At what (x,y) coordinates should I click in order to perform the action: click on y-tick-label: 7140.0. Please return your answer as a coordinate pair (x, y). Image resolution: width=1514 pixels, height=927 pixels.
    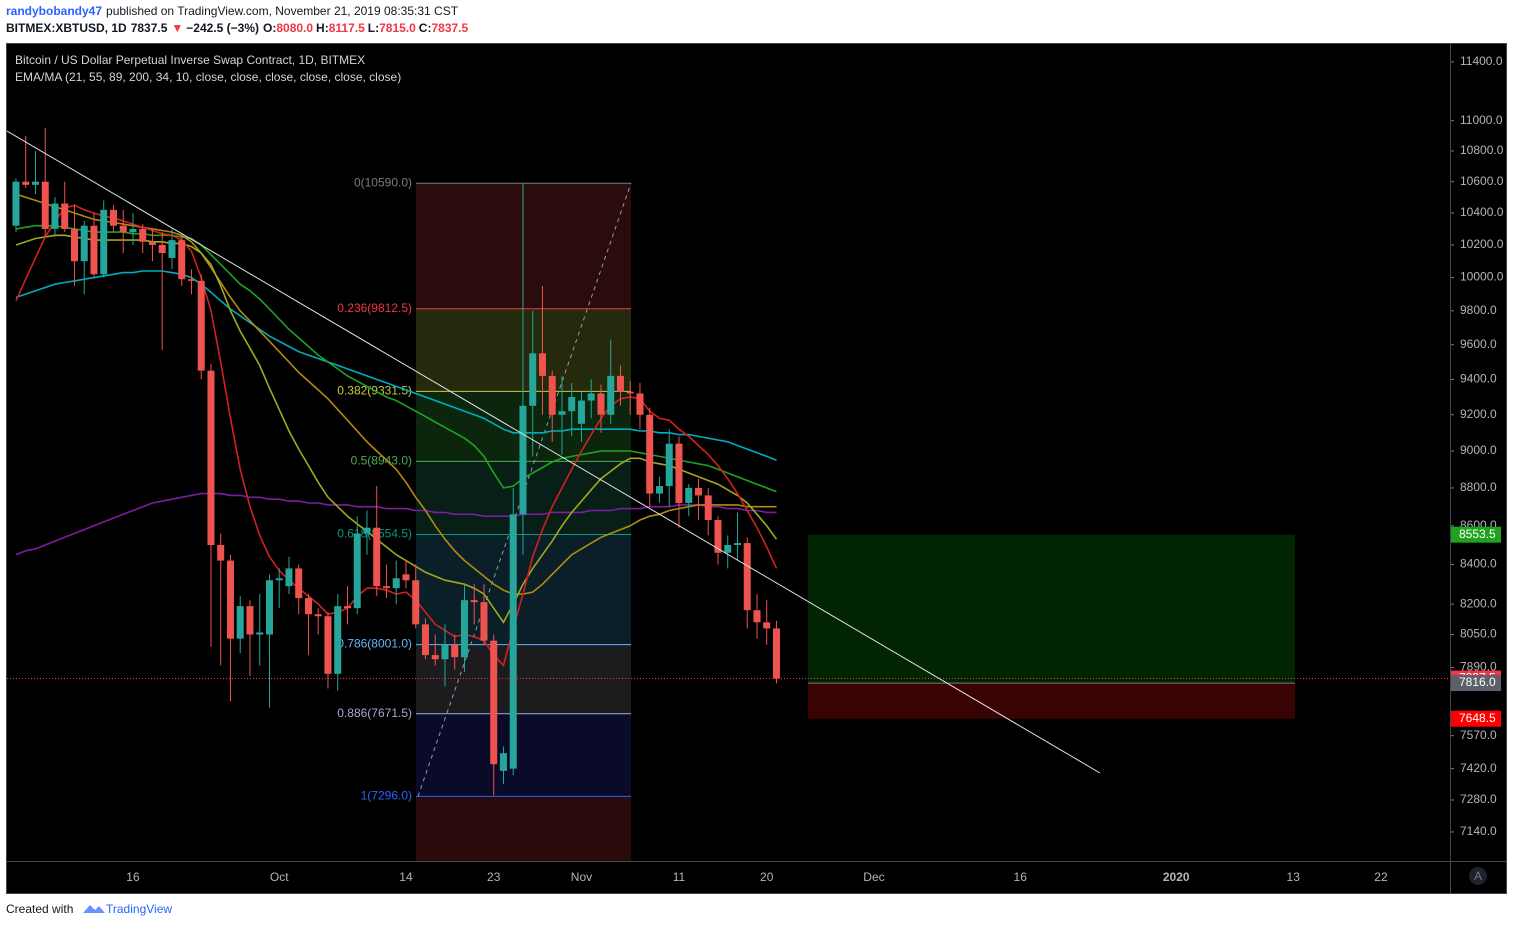
    Looking at the image, I should click on (1478, 831).